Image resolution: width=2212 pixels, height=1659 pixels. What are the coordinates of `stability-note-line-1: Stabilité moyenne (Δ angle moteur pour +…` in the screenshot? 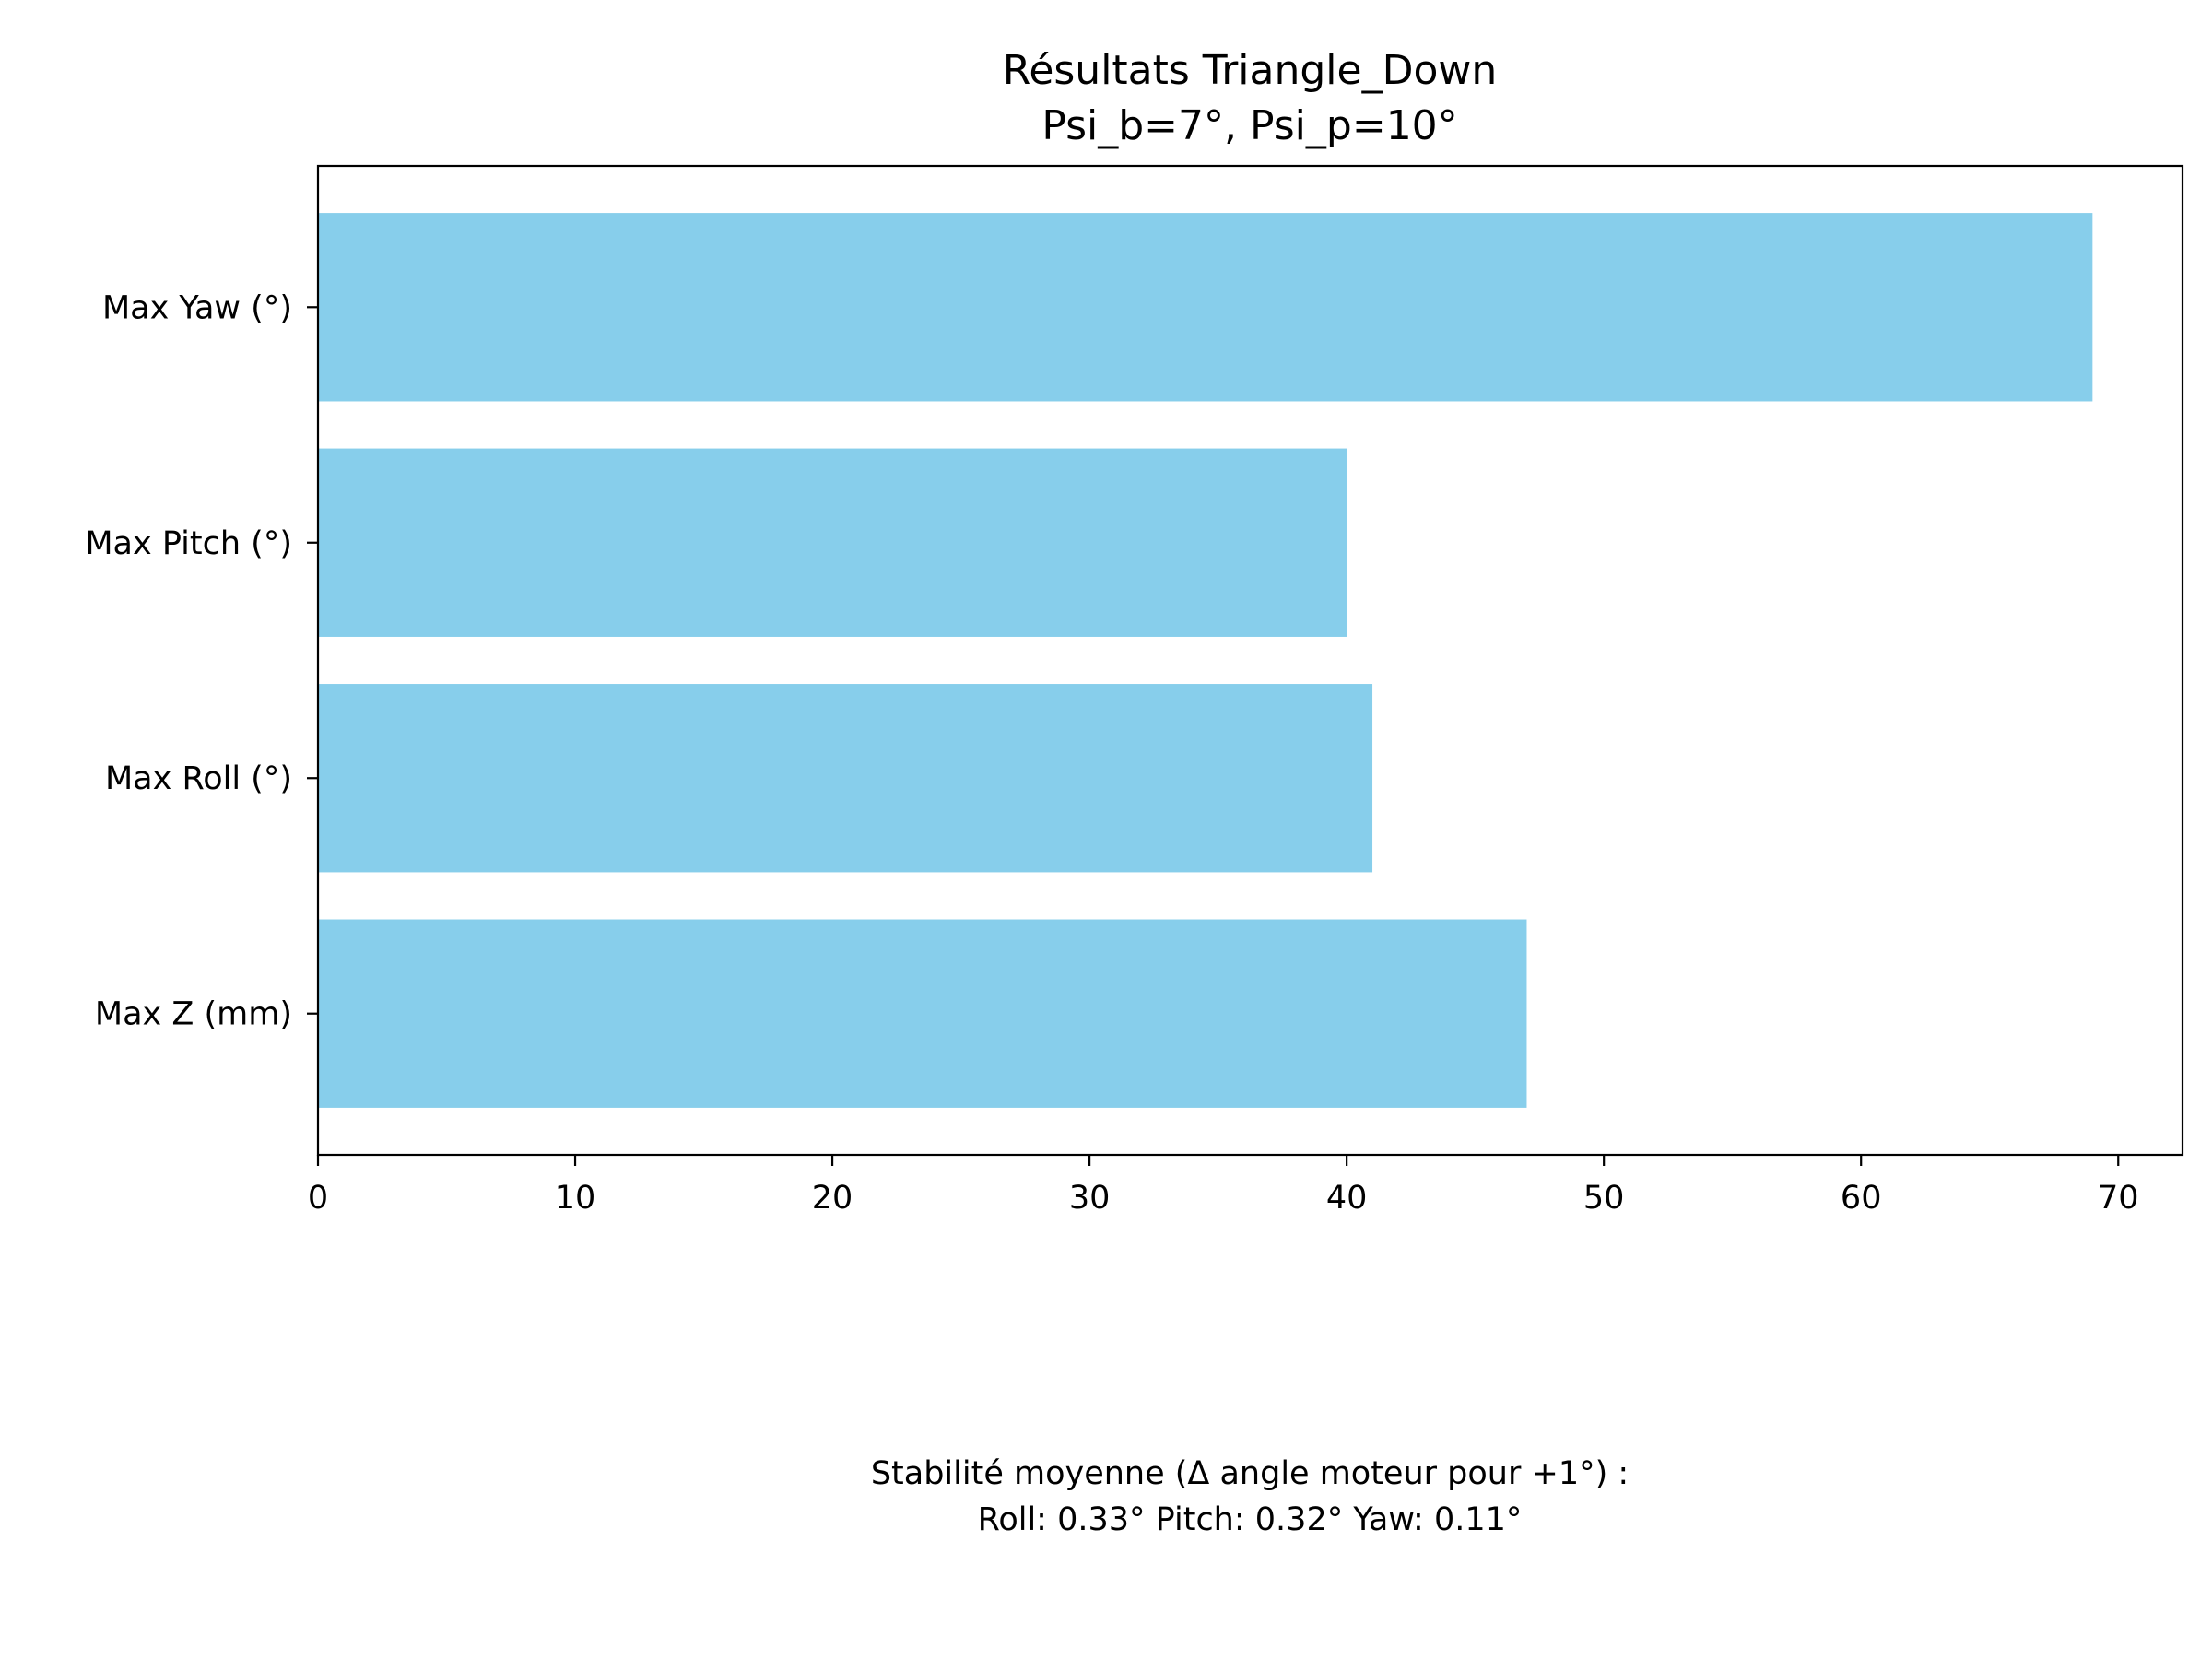 It's located at (1250, 1473).